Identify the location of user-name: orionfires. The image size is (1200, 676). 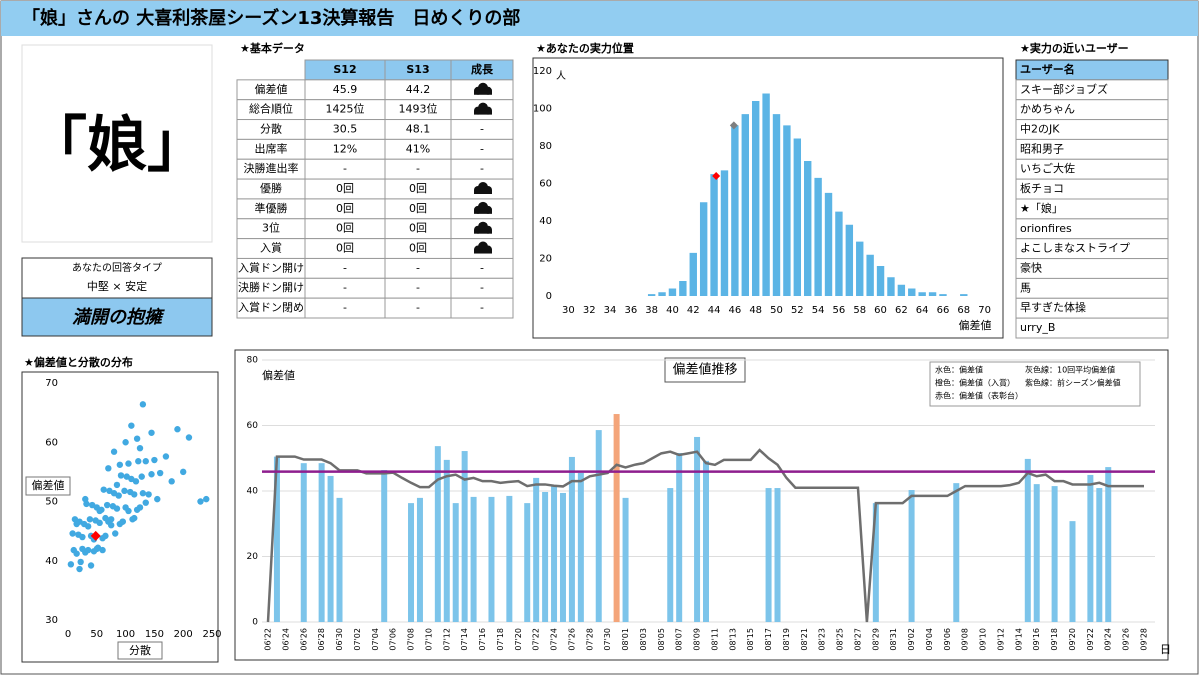
(1046, 228).